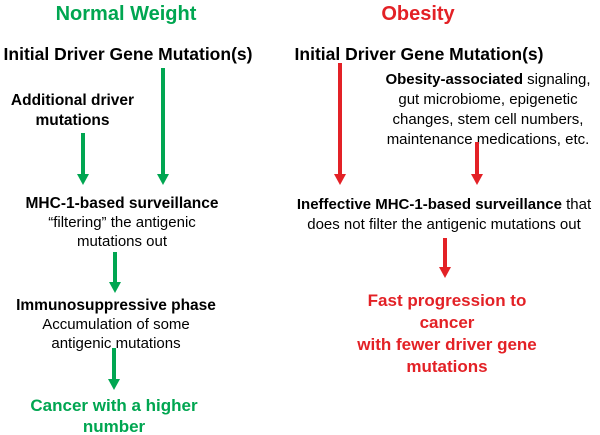 The image size is (600, 435). Describe the element at coordinates (128, 54) in the screenshot. I see `normal-initial-driver-text: Initial Driver Gene Mutation(s)` at that location.